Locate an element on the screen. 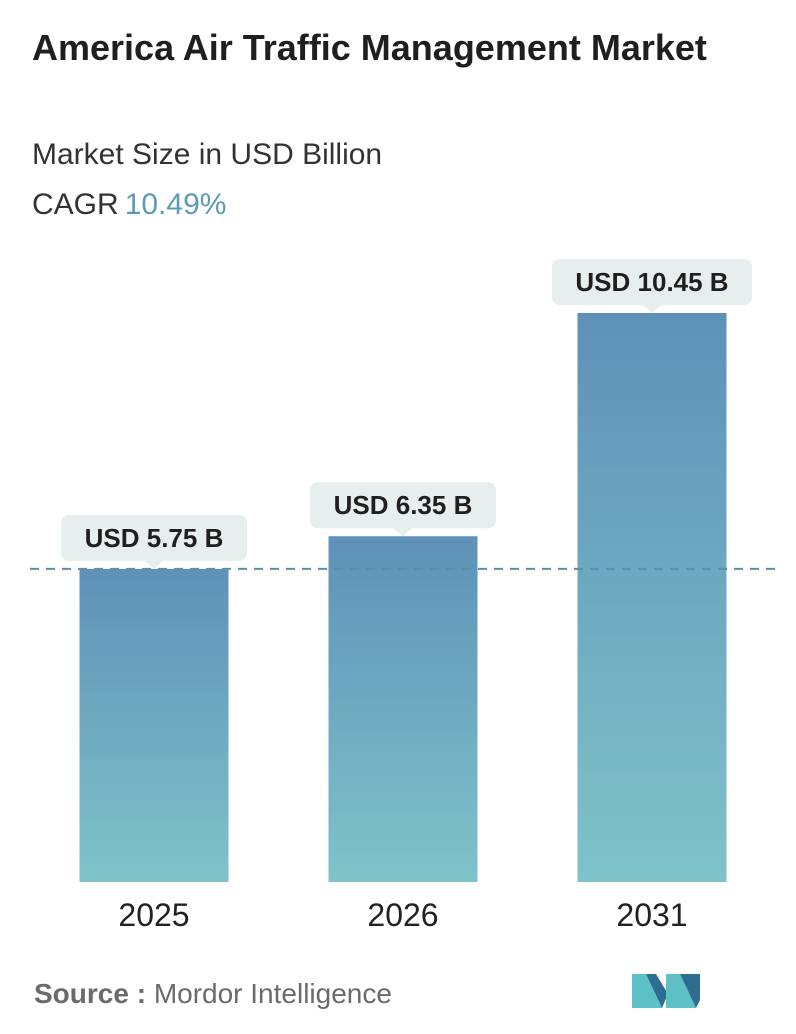  value-label-2026: USD 6.35 B is located at coordinates (403, 509).